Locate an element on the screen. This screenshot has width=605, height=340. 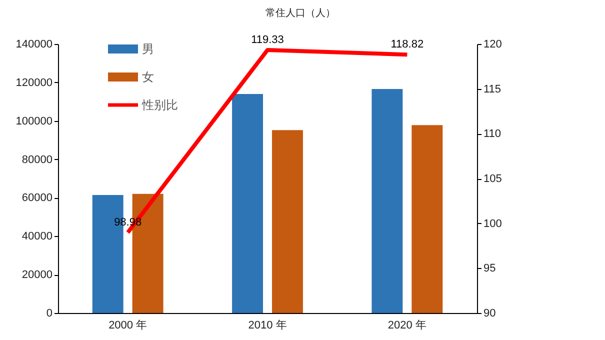
x-tick-label: 2010 年 is located at coordinates (267, 326).